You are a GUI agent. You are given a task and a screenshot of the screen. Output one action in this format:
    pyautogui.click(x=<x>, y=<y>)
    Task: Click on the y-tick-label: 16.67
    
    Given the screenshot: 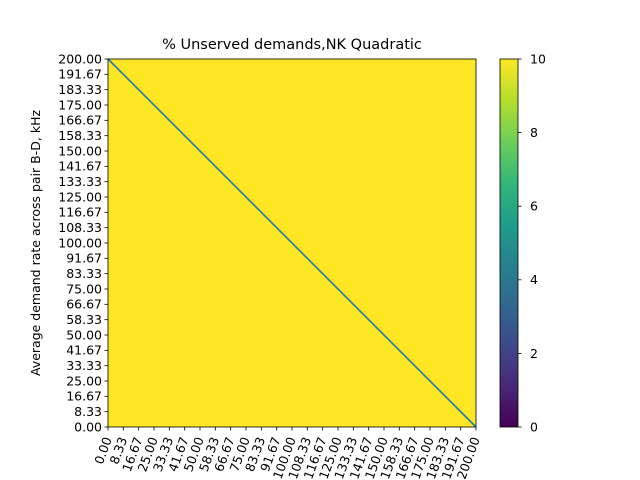 What is the action you would take?
    pyautogui.click(x=84, y=396)
    